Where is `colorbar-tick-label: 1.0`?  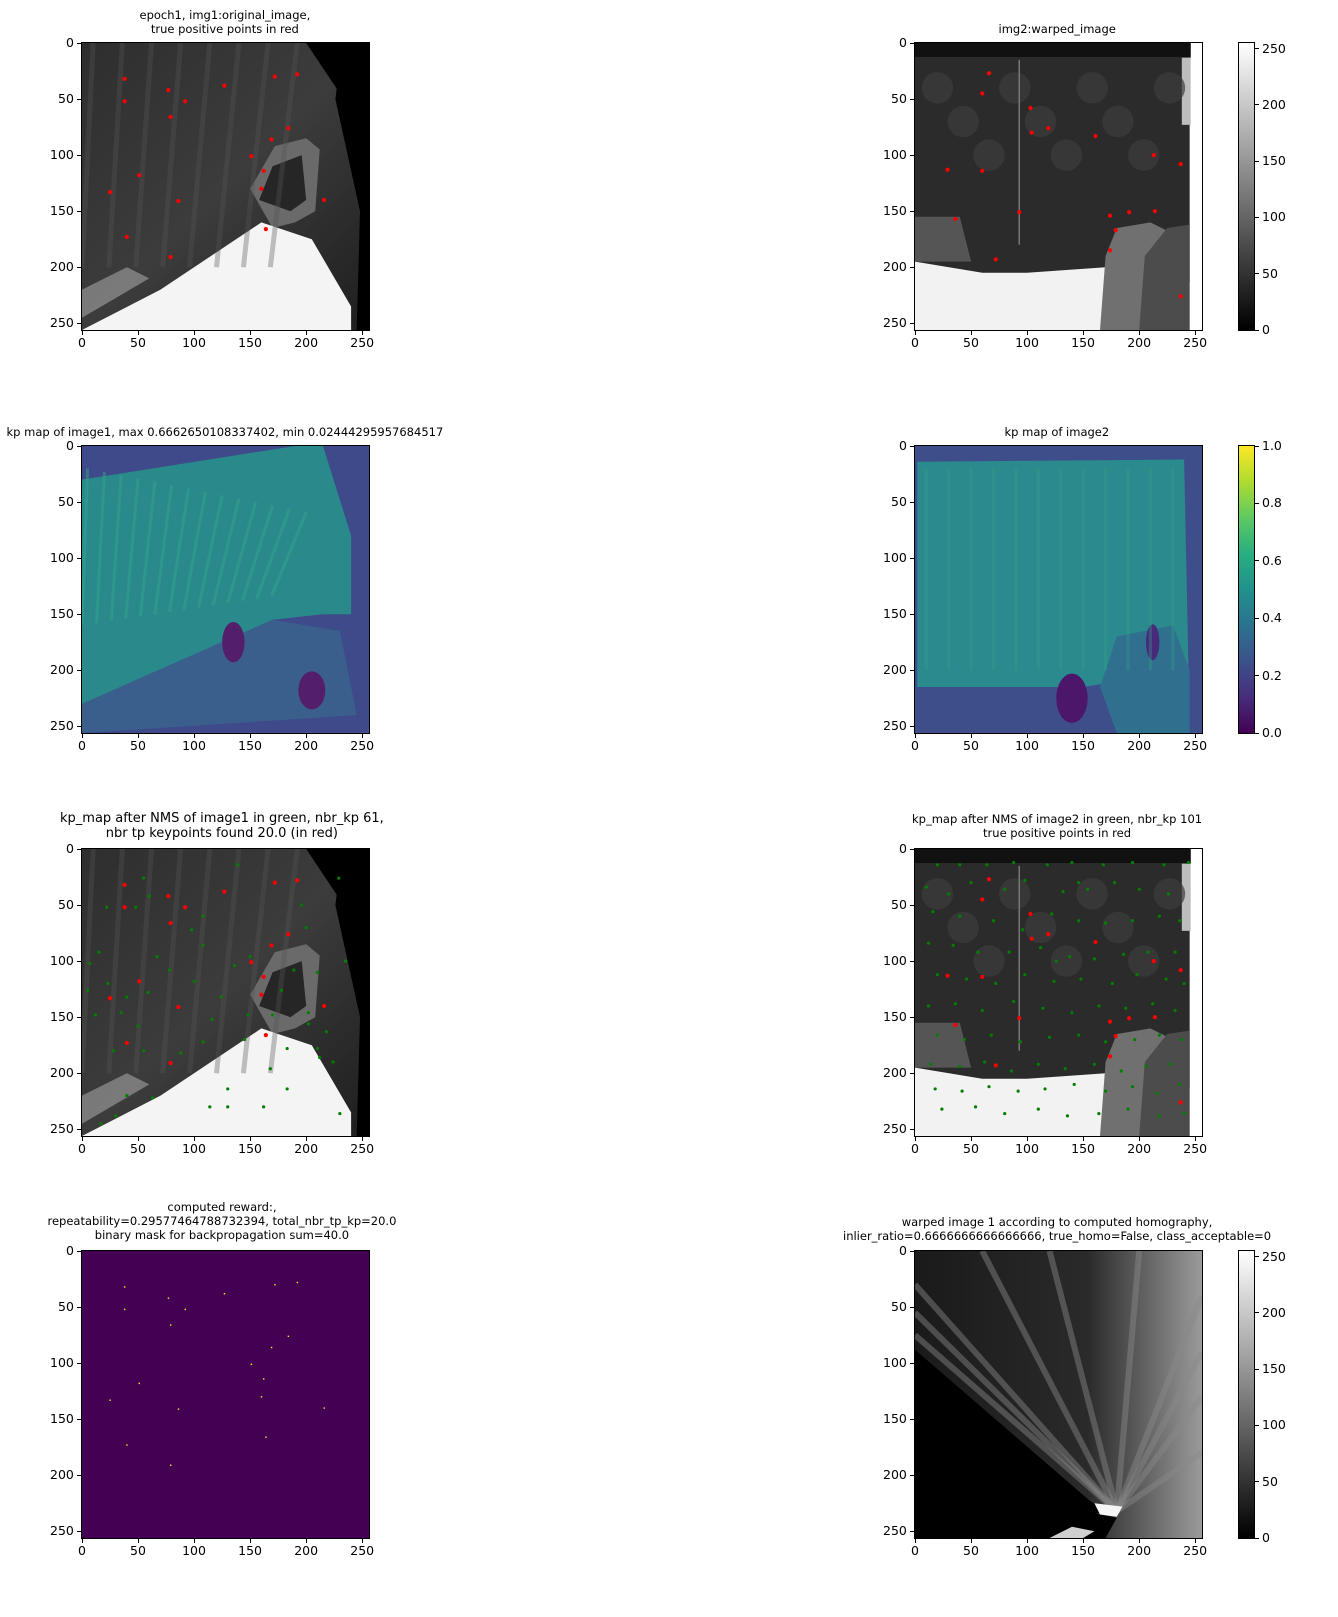
colorbar-tick-label: 1.0 is located at coordinates (1272, 445).